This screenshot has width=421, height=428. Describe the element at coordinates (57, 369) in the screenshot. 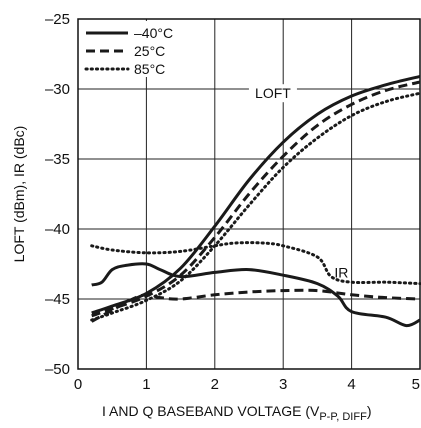

I see `y-tick-label: –50` at that location.